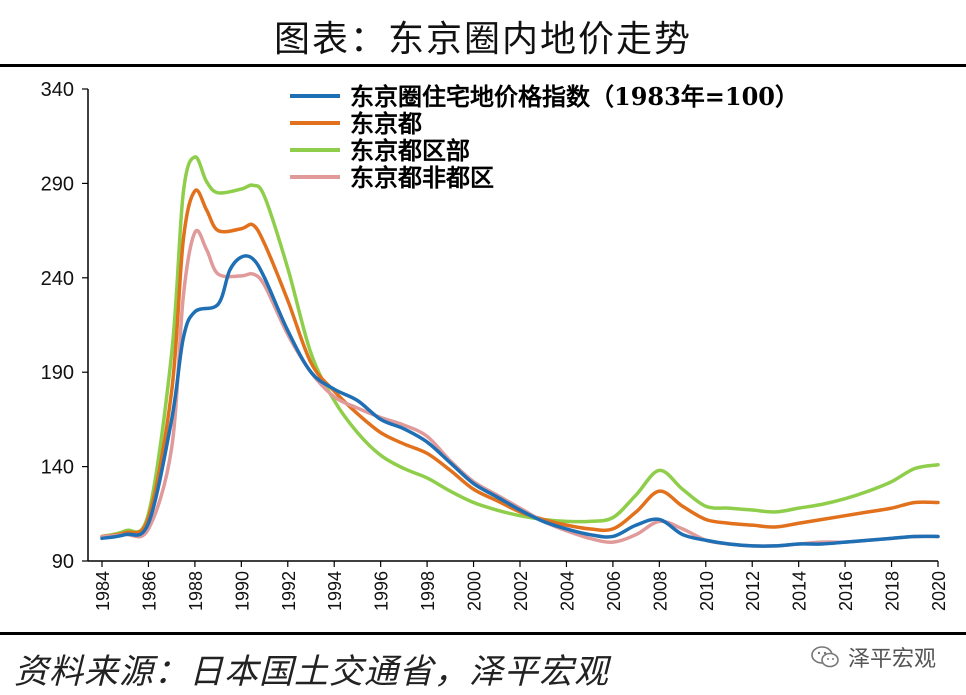 The height and width of the screenshot is (695, 966). I want to click on x-tick-label: 1996, so click(382, 591).